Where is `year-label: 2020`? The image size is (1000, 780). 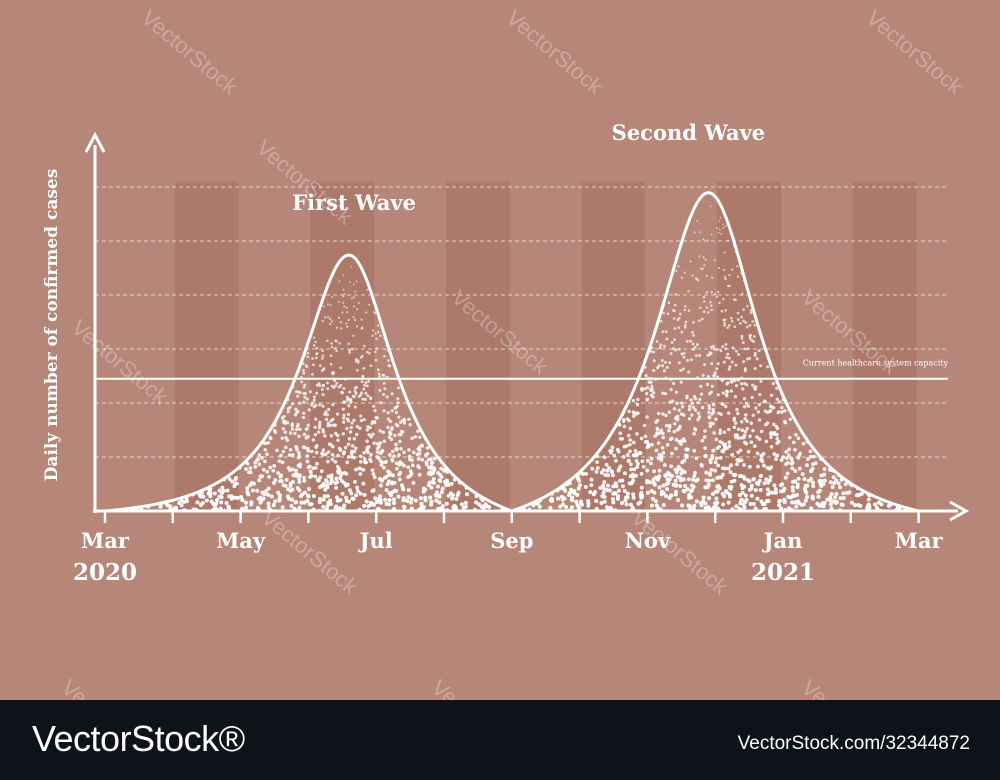
year-label: 2020 is located at coordinates (105, 572).